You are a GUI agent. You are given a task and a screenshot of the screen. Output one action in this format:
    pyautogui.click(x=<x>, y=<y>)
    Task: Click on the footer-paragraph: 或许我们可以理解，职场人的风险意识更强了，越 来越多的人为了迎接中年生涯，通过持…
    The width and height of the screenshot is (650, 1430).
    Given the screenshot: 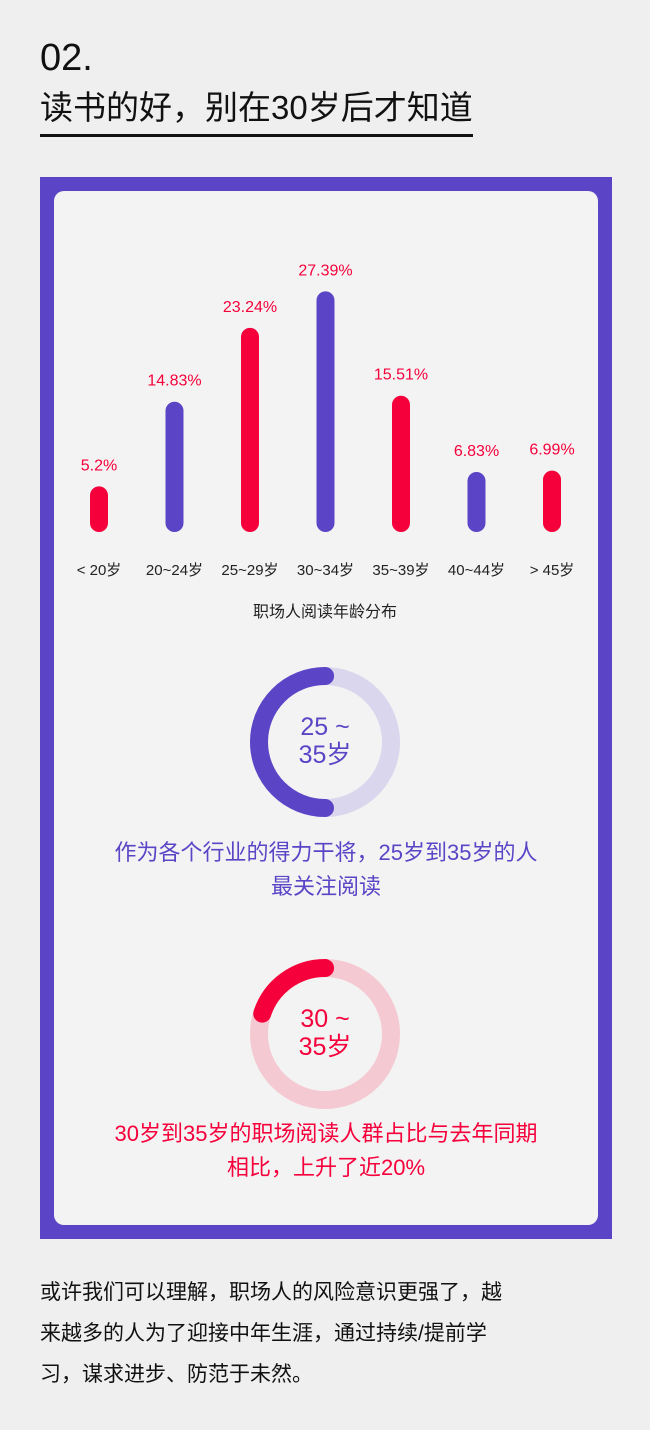 What is the action you would take?
    pyautogui.click(x=326, y=1333)
    